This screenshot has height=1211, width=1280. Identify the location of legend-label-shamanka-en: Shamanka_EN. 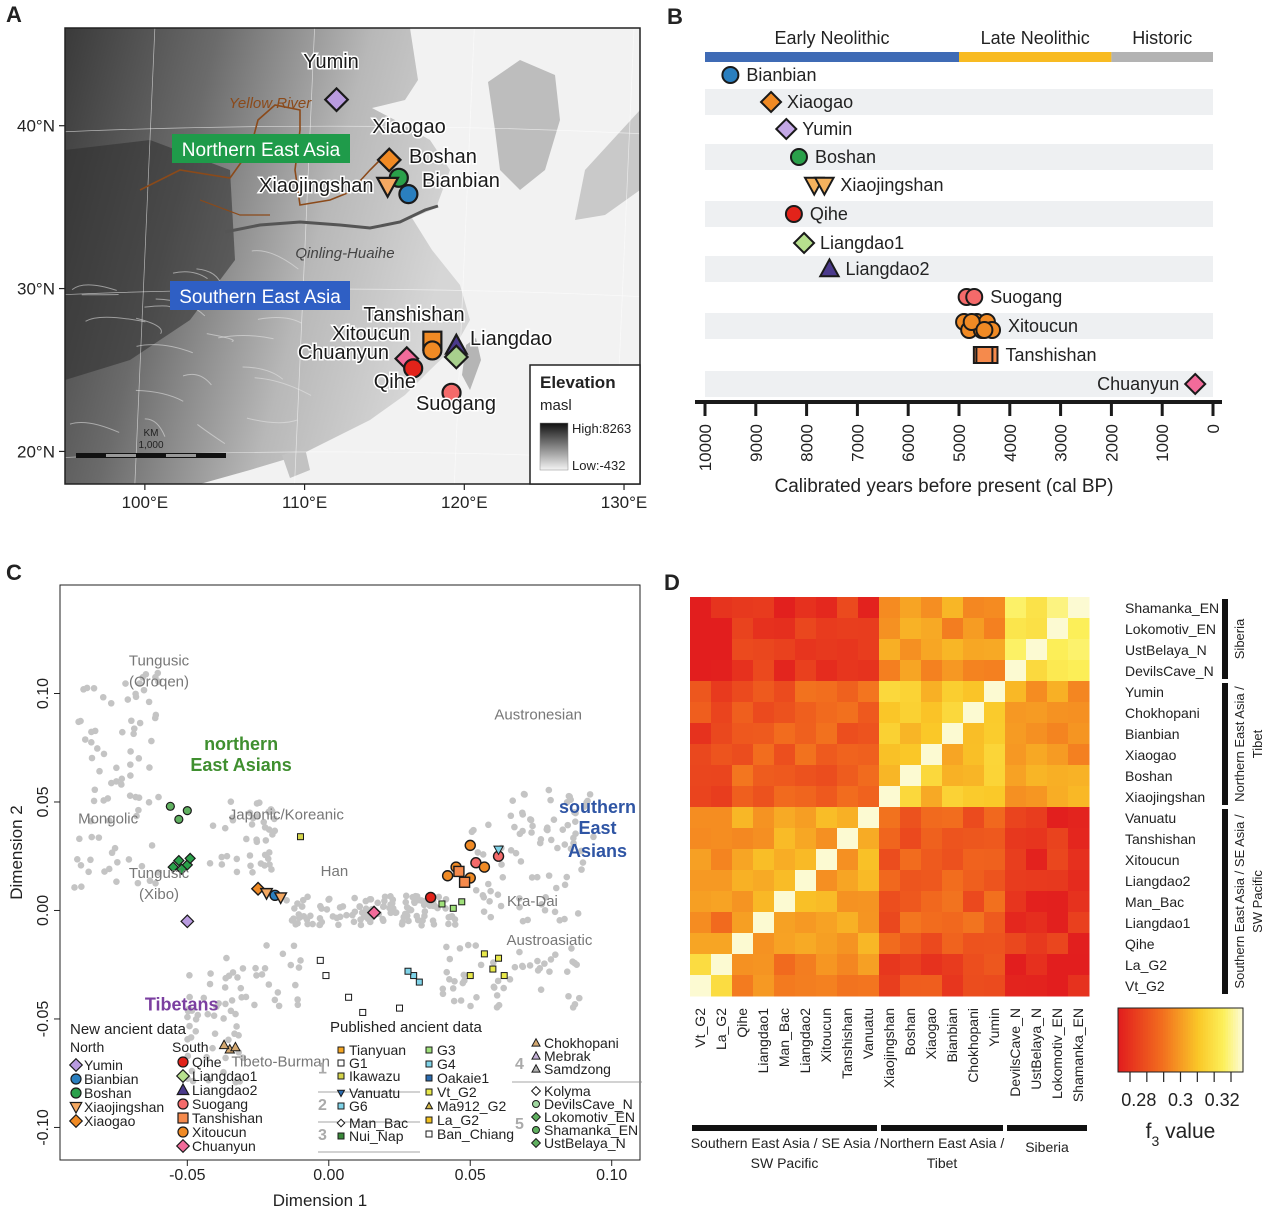
(591, 1130).